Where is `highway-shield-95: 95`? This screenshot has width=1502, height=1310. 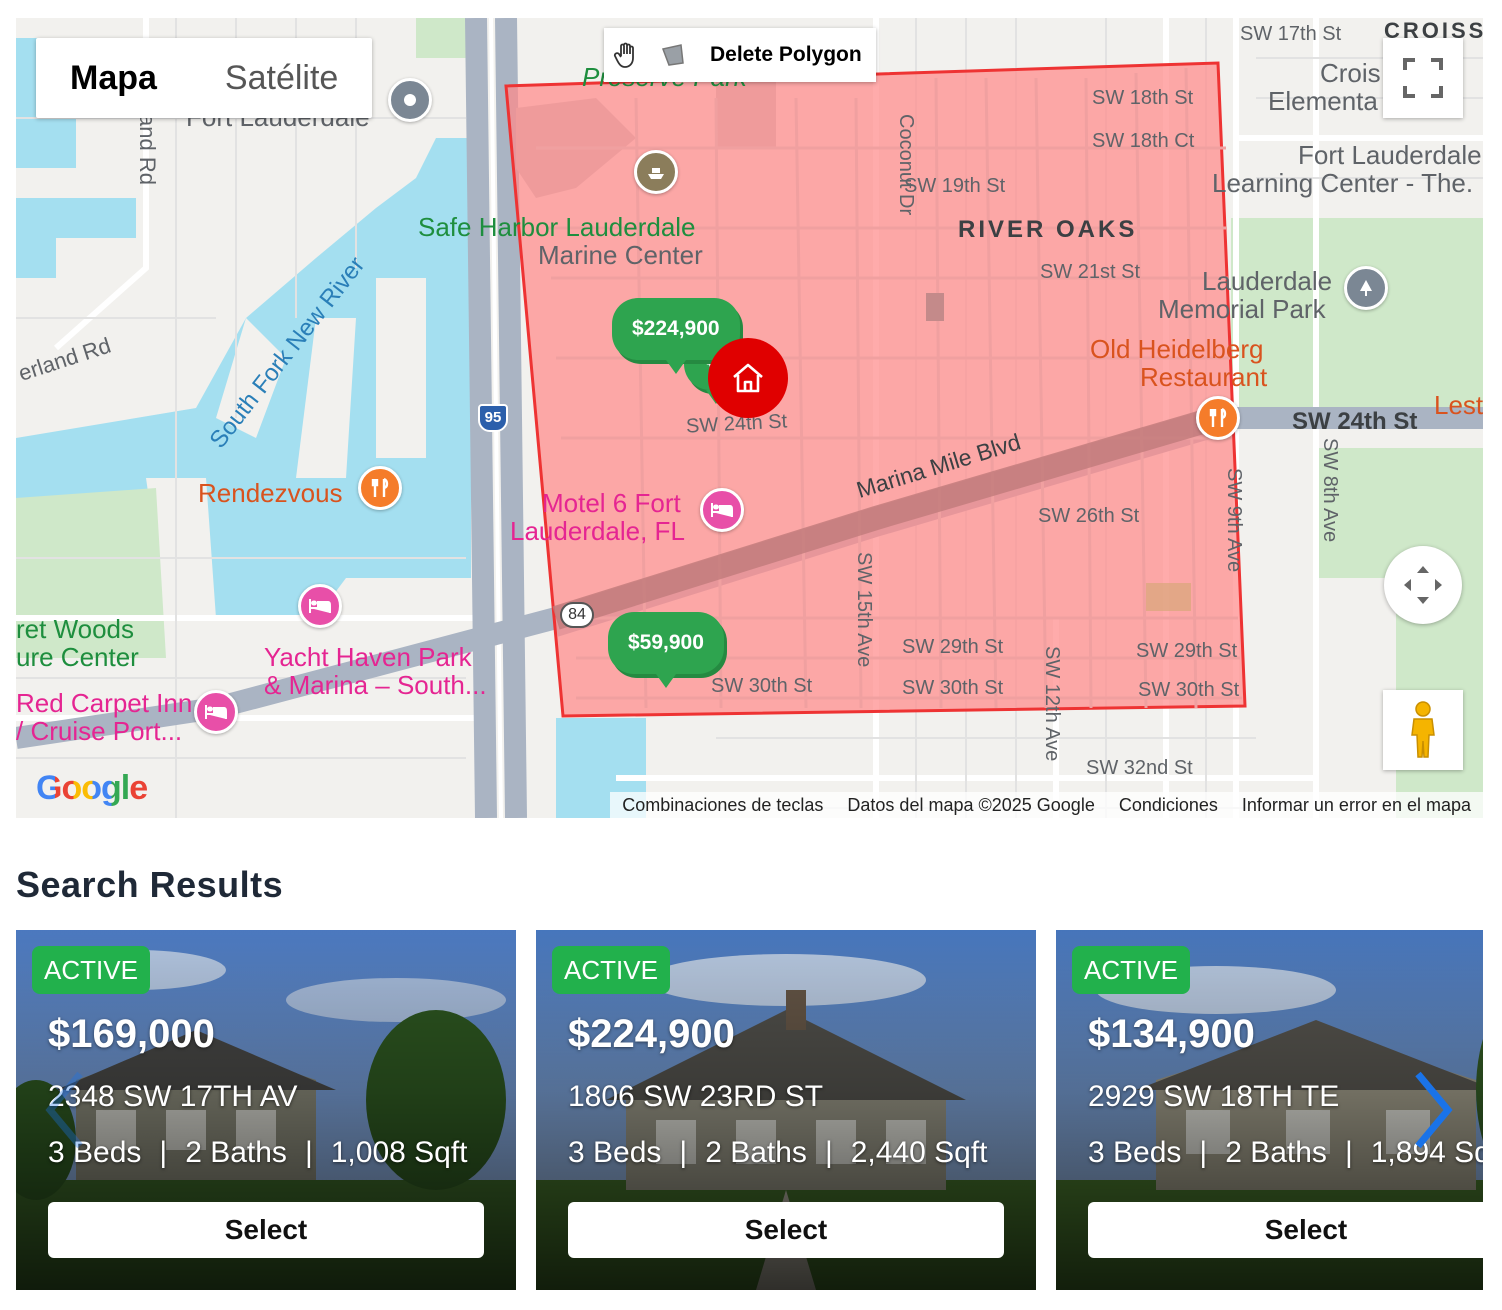 highway-shield-95: 95 is located at coordinates (493, 418).